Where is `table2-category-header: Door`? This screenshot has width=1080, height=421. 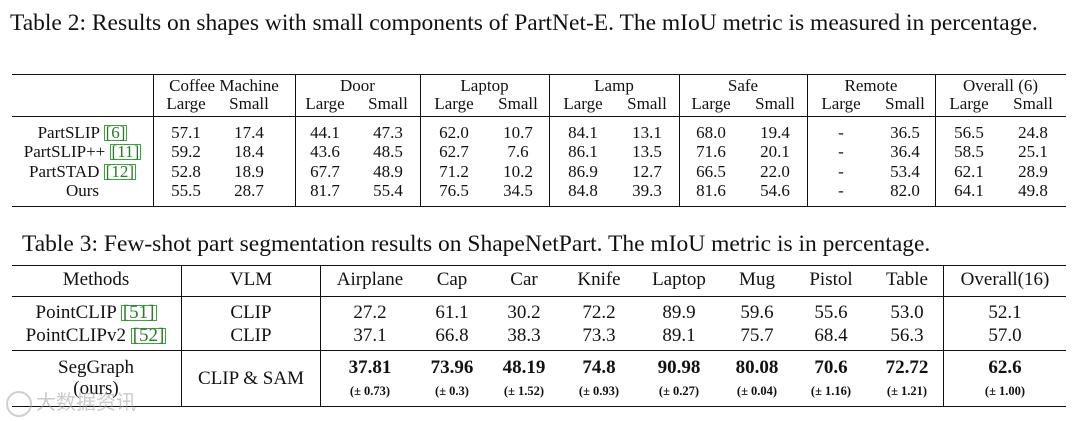 table2-category-header: Door is located at coordinates (357, 85).